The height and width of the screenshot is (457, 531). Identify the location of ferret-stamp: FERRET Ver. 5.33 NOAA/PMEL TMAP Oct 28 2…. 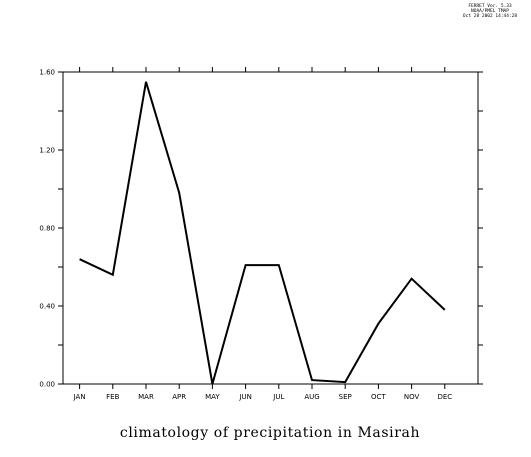
(490, 11).